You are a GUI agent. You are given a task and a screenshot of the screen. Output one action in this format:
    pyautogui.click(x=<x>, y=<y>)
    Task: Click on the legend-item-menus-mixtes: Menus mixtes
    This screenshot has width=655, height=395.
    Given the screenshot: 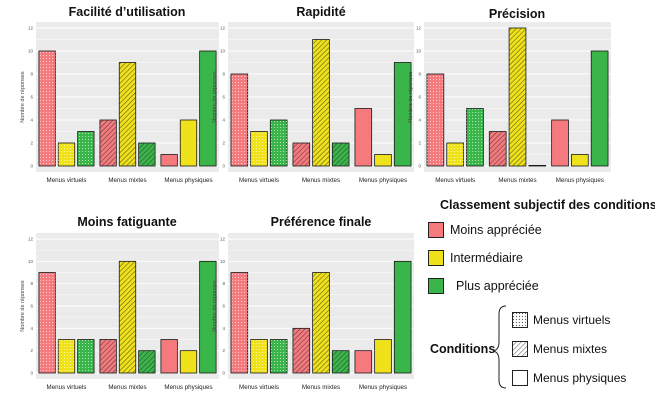 What is the action you would take?
    pyautogui.click(x=559, y=349)
    